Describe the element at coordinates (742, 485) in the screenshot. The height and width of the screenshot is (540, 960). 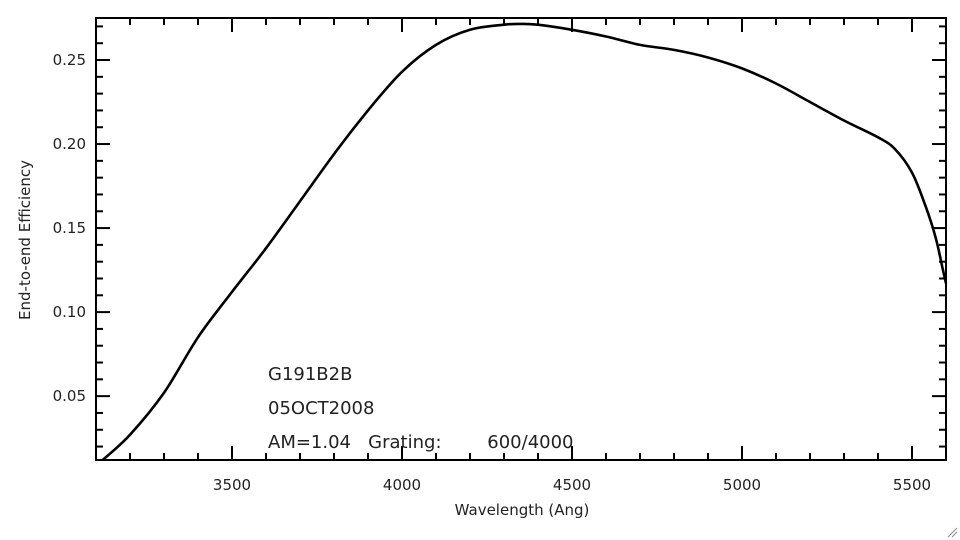
I see `x-tick-label: 5000` at that location.